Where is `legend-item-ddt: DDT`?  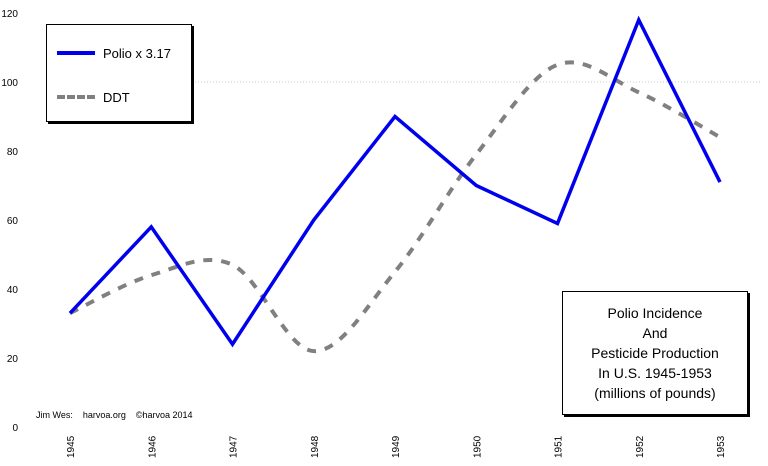 legend-item-ddt: DDT is located at coordinates (93, 97).